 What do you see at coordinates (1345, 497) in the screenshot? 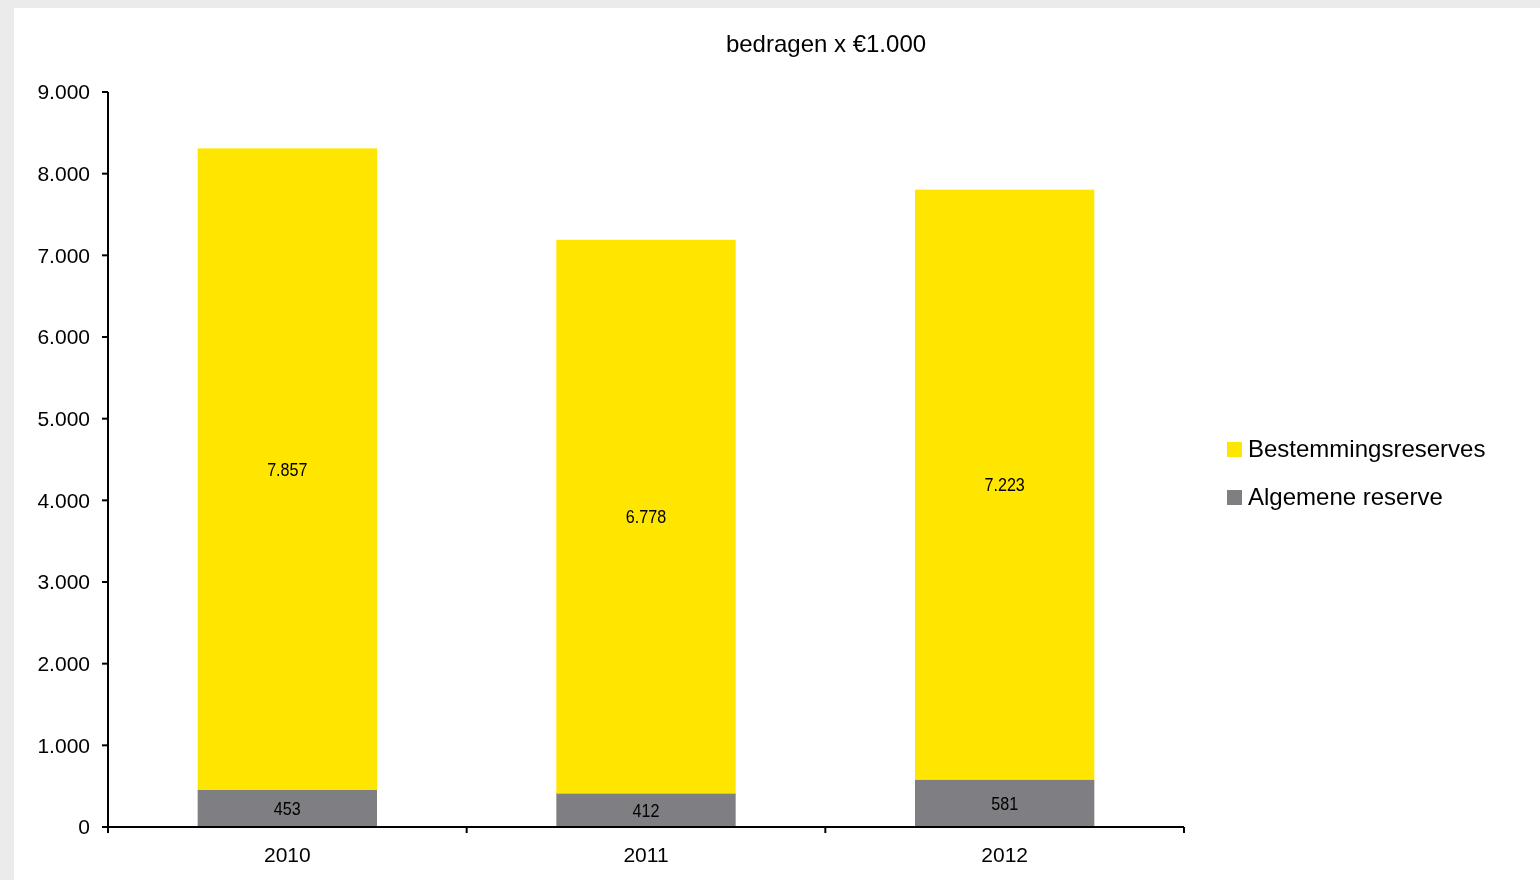
I see `legend-label: Algemene reserve` at bounding box center [1345, 497].